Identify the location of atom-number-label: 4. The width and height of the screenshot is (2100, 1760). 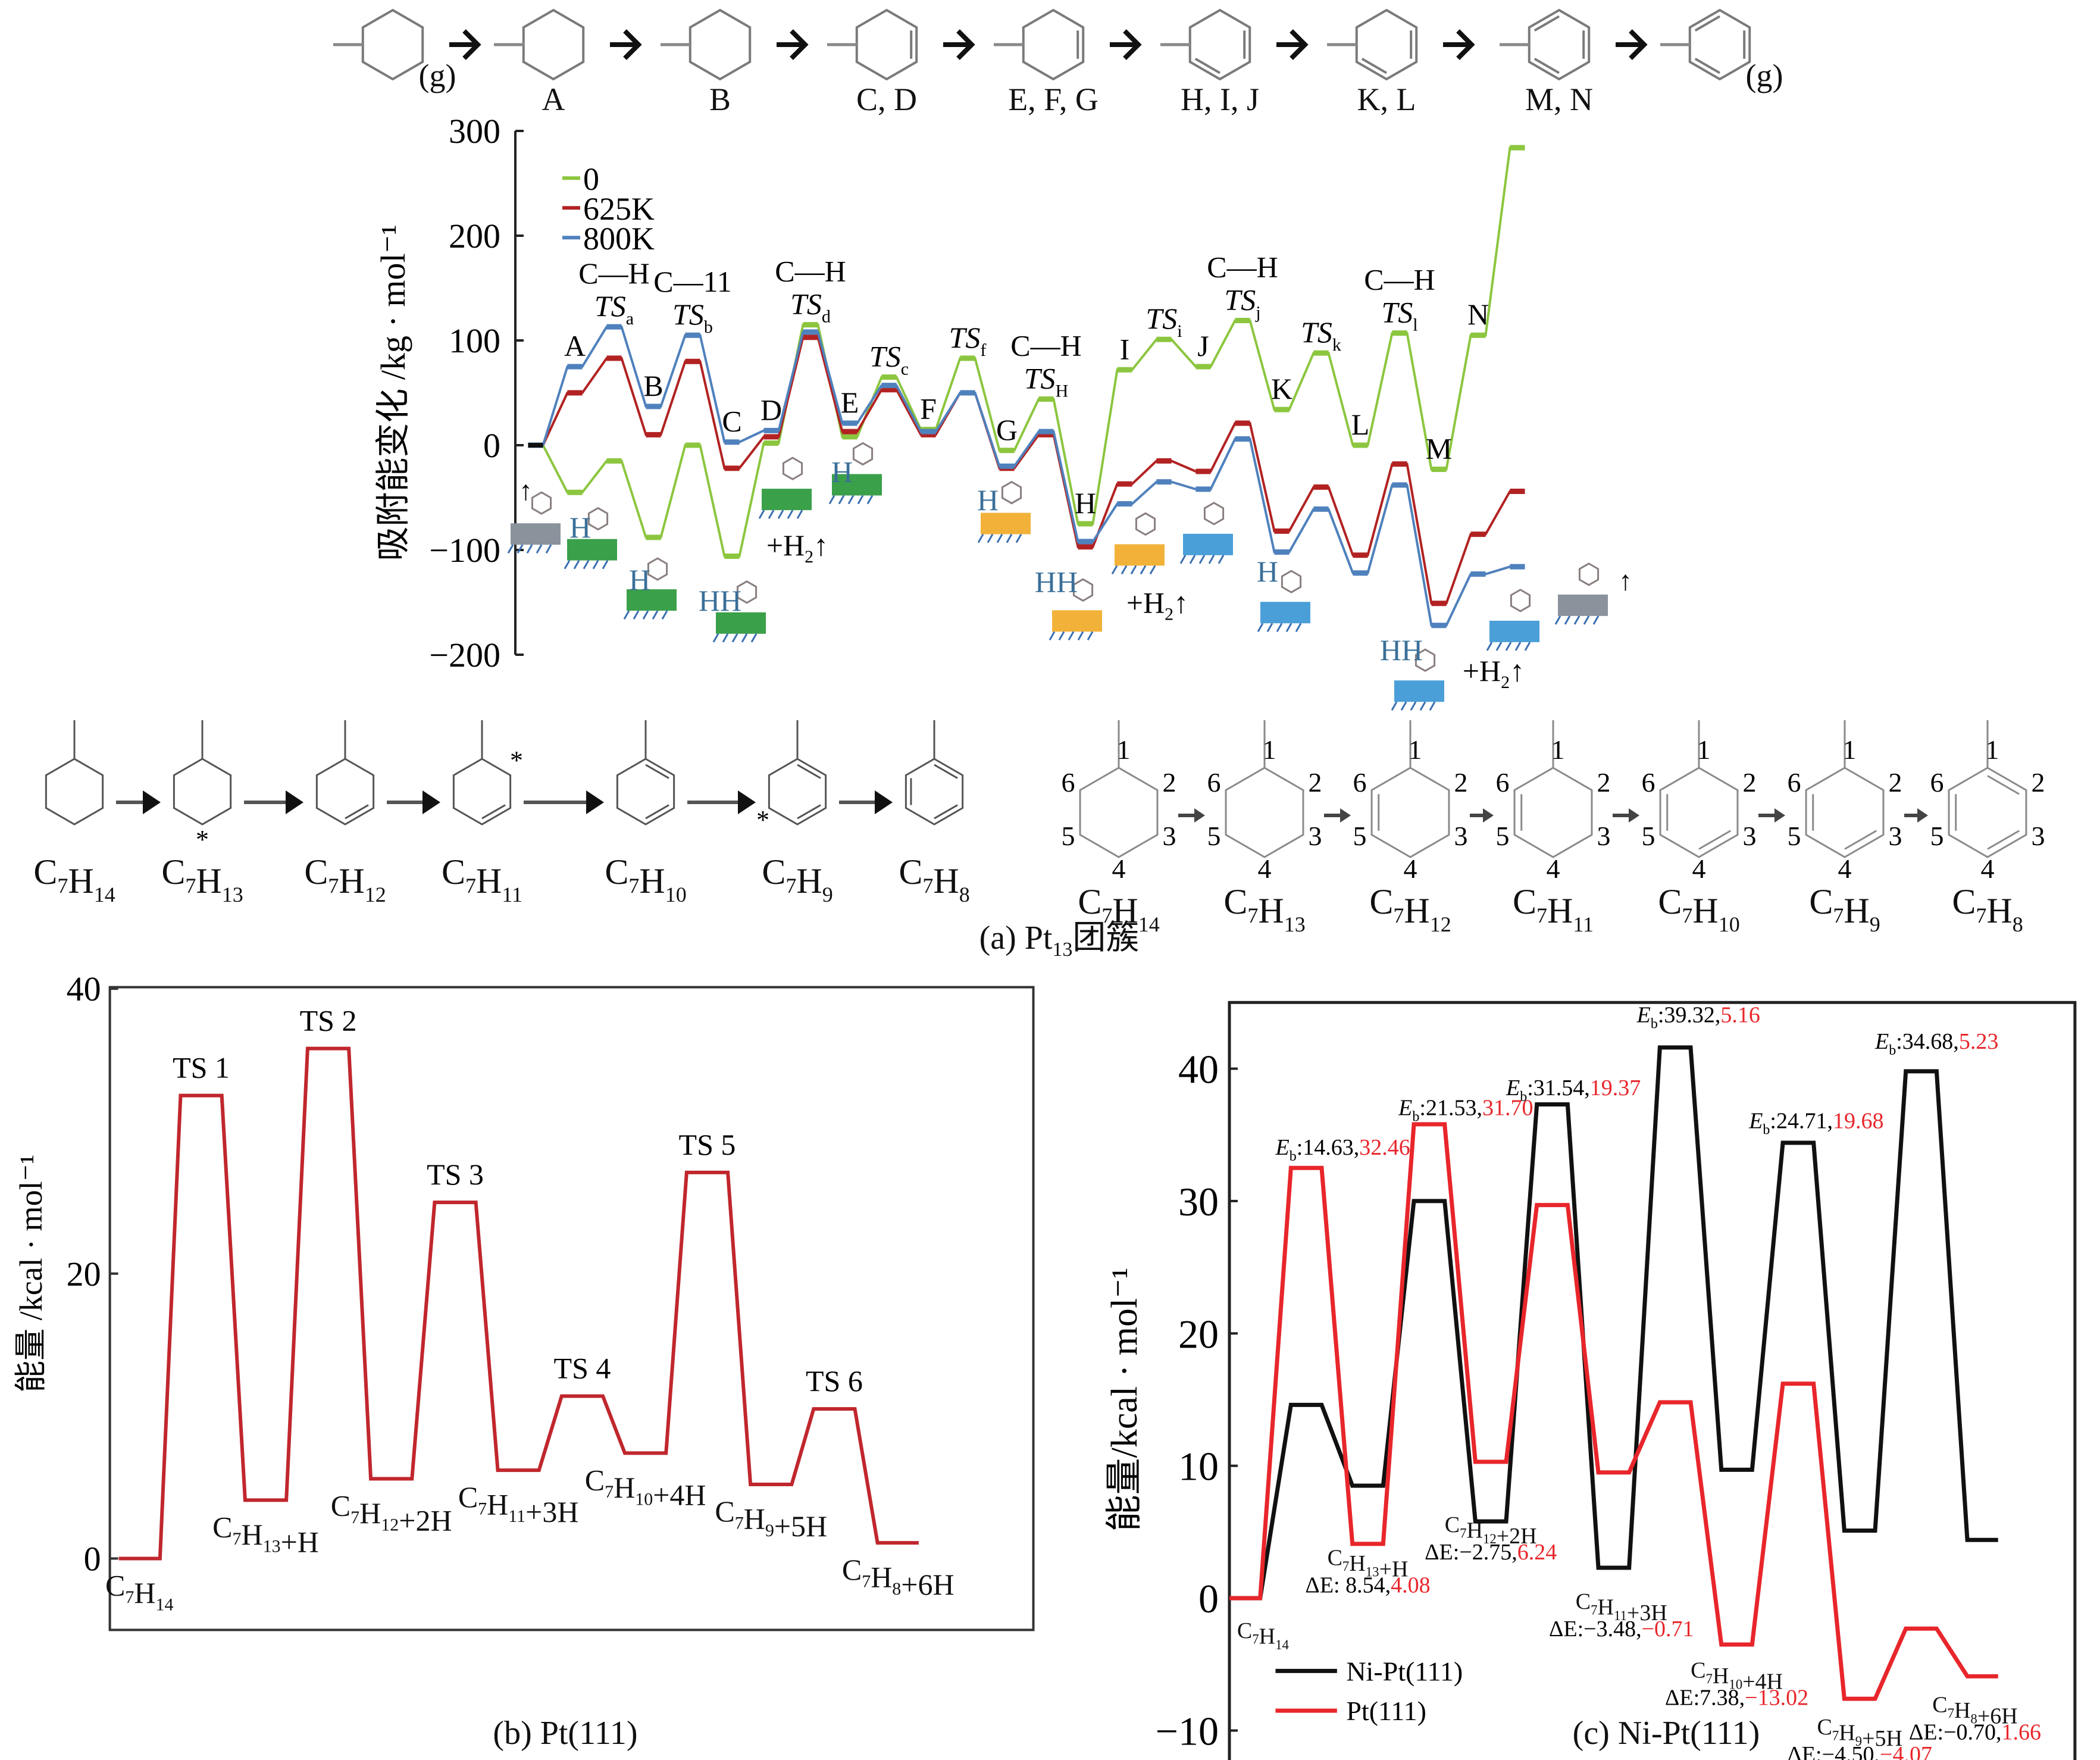
(1988, 869).